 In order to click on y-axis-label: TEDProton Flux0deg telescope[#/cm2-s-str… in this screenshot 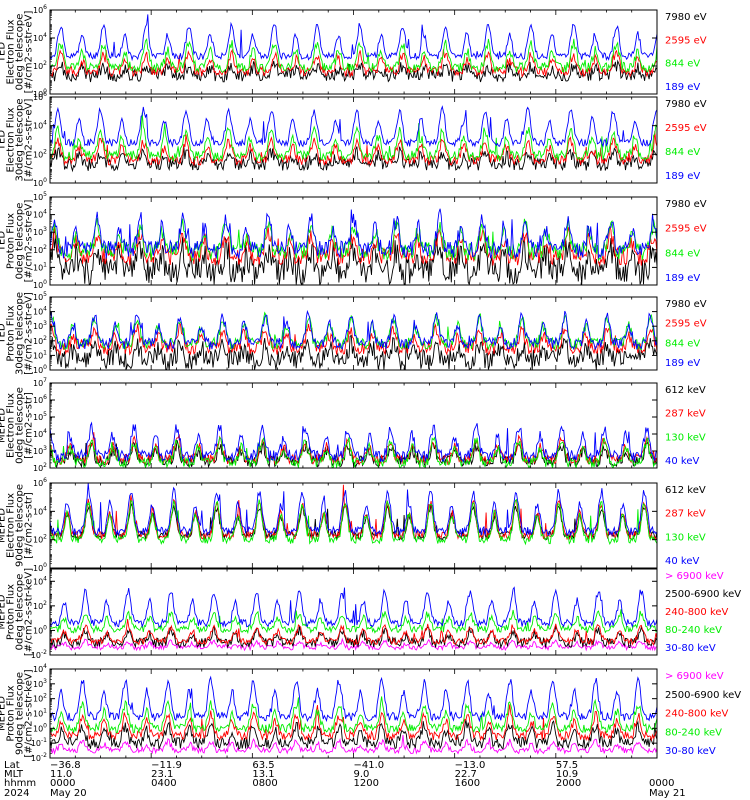, I will do `click(17, 241)`.